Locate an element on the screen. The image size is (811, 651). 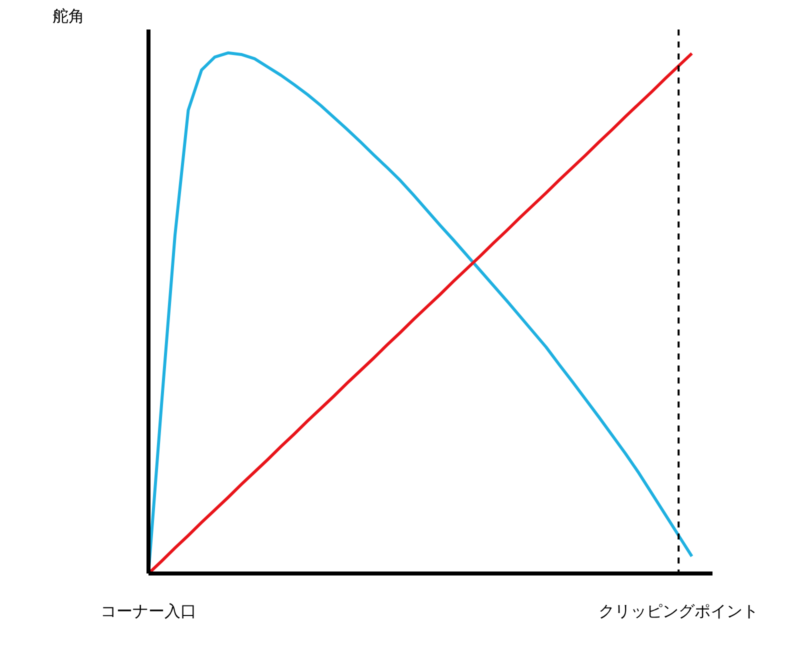
x-tick-label: コーナー入口 is located at coordinates (148, 611).